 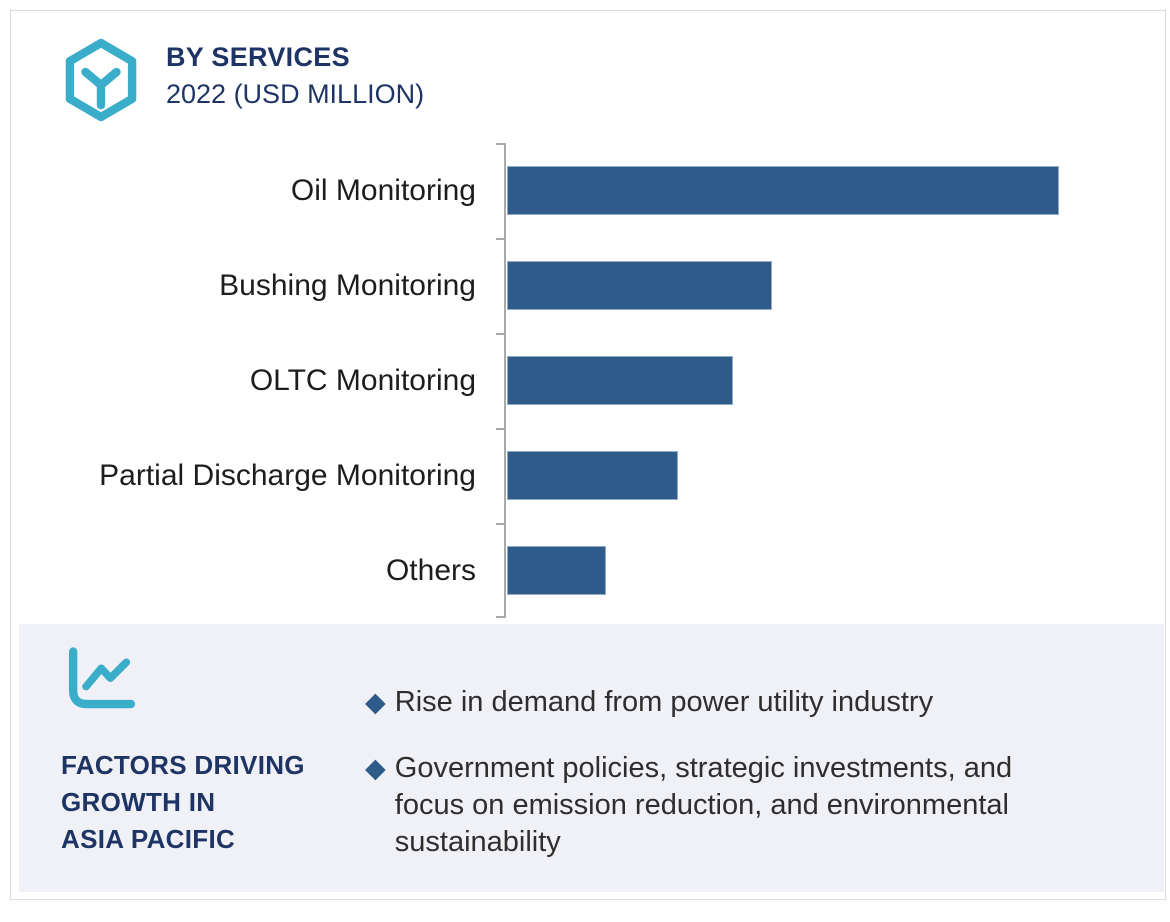 I want to click on bar-row: Bushing Monitoring, so click(x=589, y=285).